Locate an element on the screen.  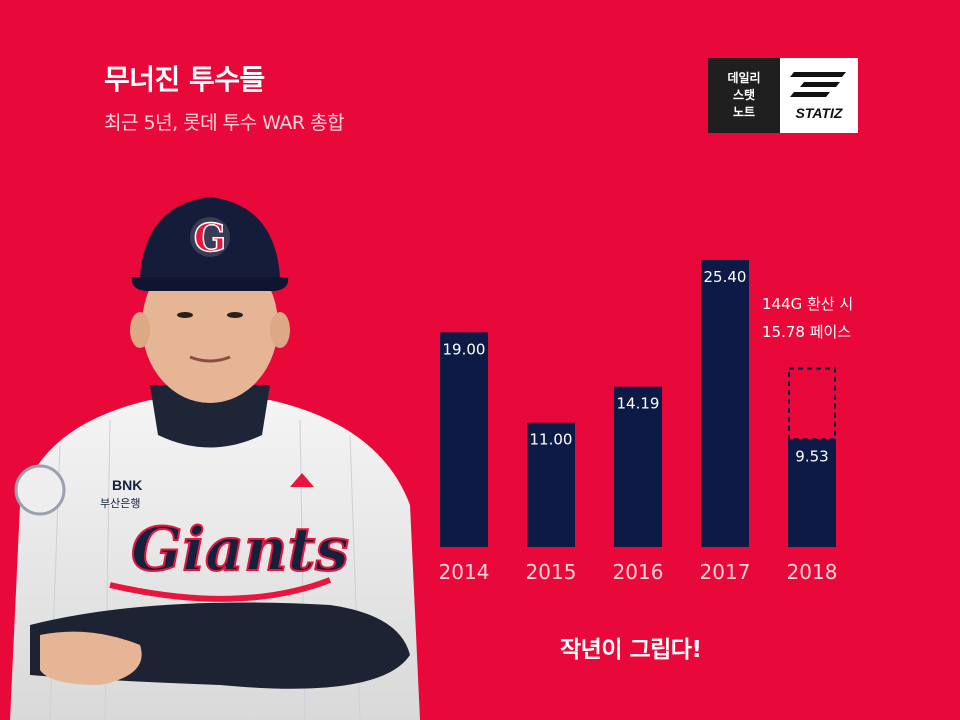
statiz-logo: STATIZ is located at coordinates (819, 95).